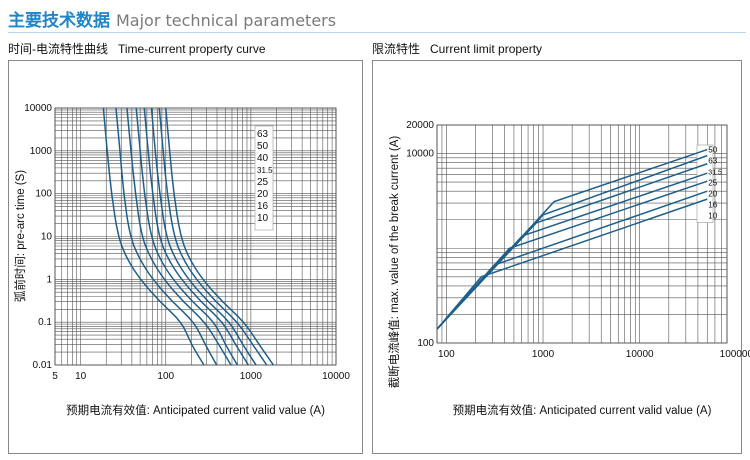 The width and height of the screenshot is (750, 460). I want to click on legend-label: 50, so click(263, 146).